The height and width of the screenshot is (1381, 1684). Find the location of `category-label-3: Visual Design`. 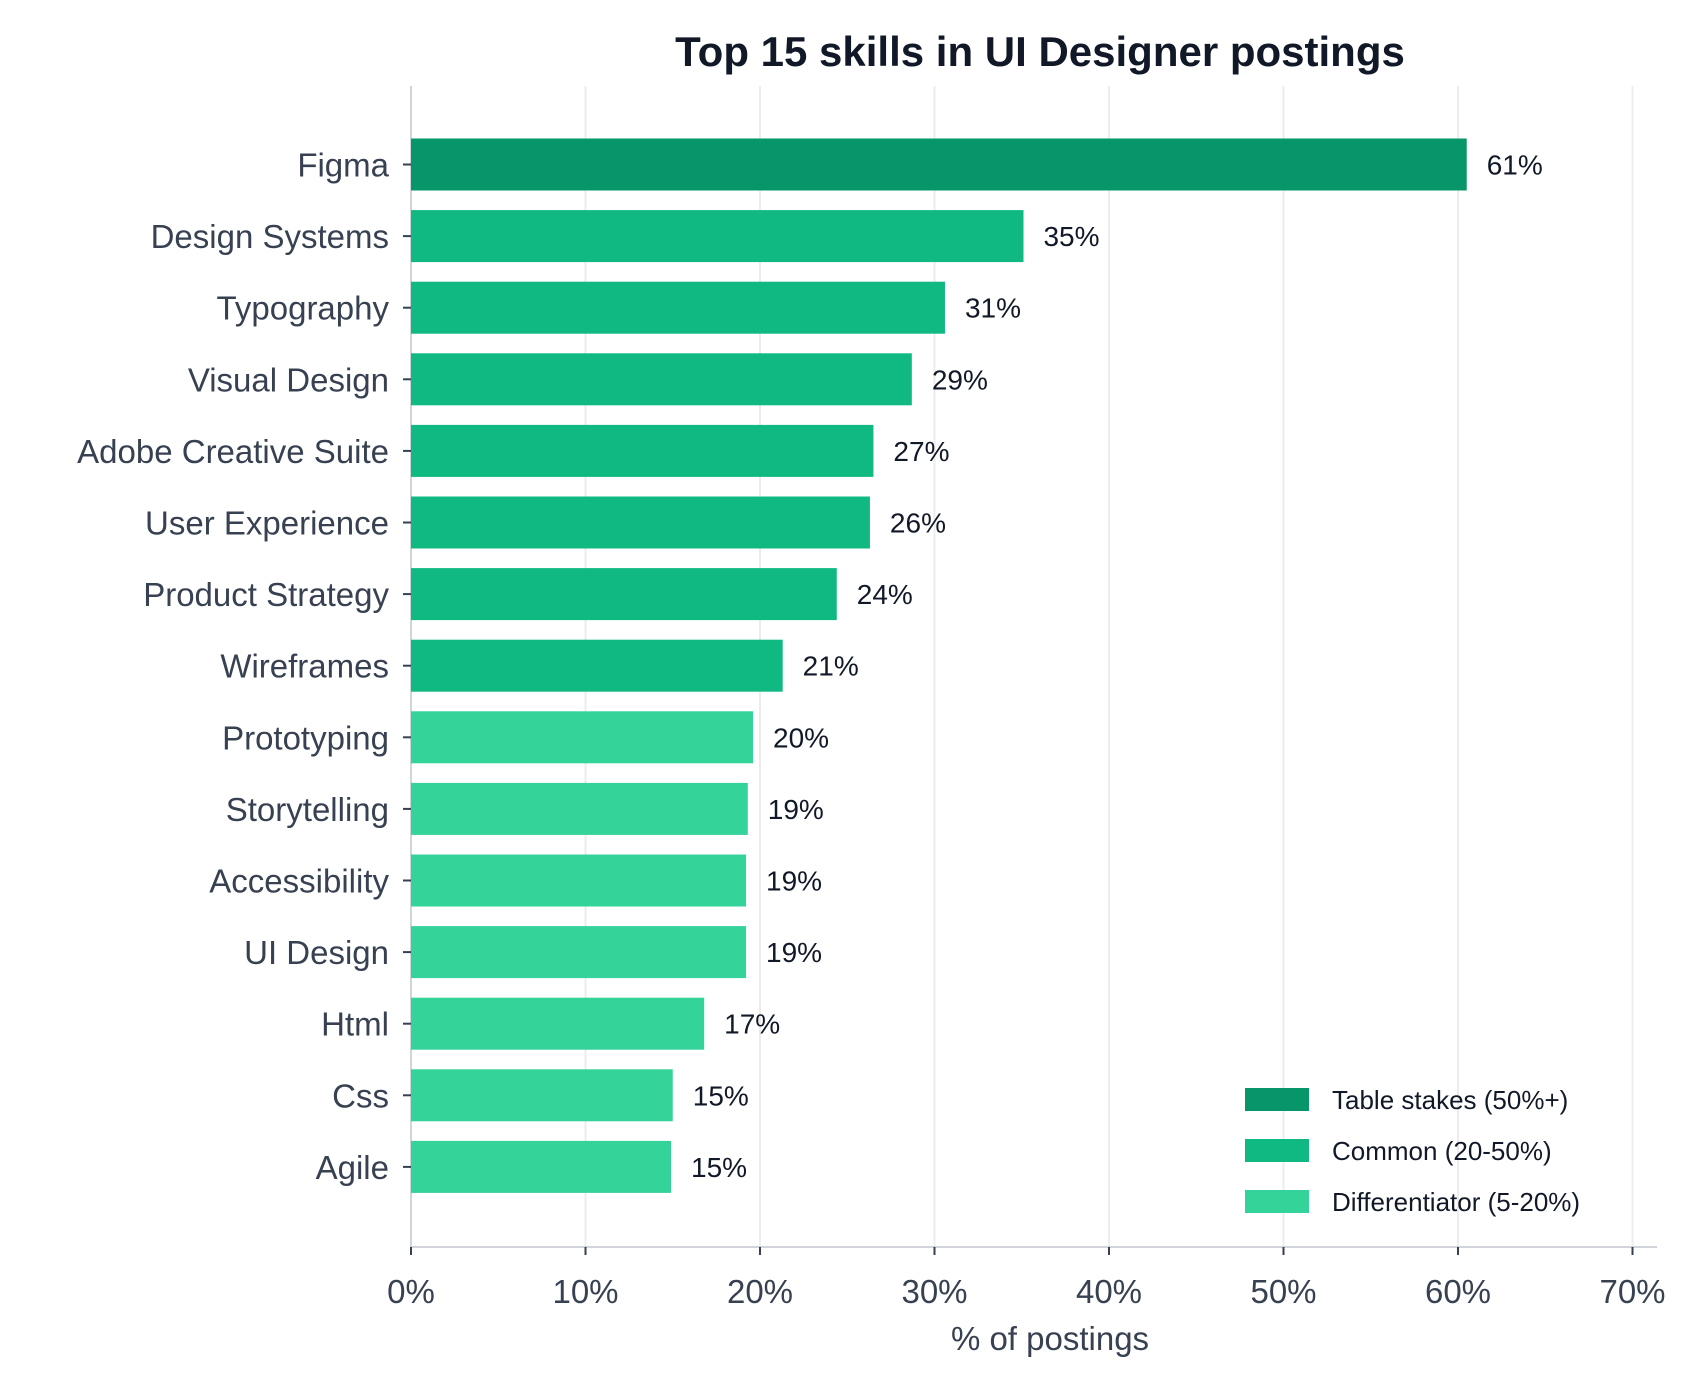

category-label-3: Visual Design is located at coordinates (288, 379).